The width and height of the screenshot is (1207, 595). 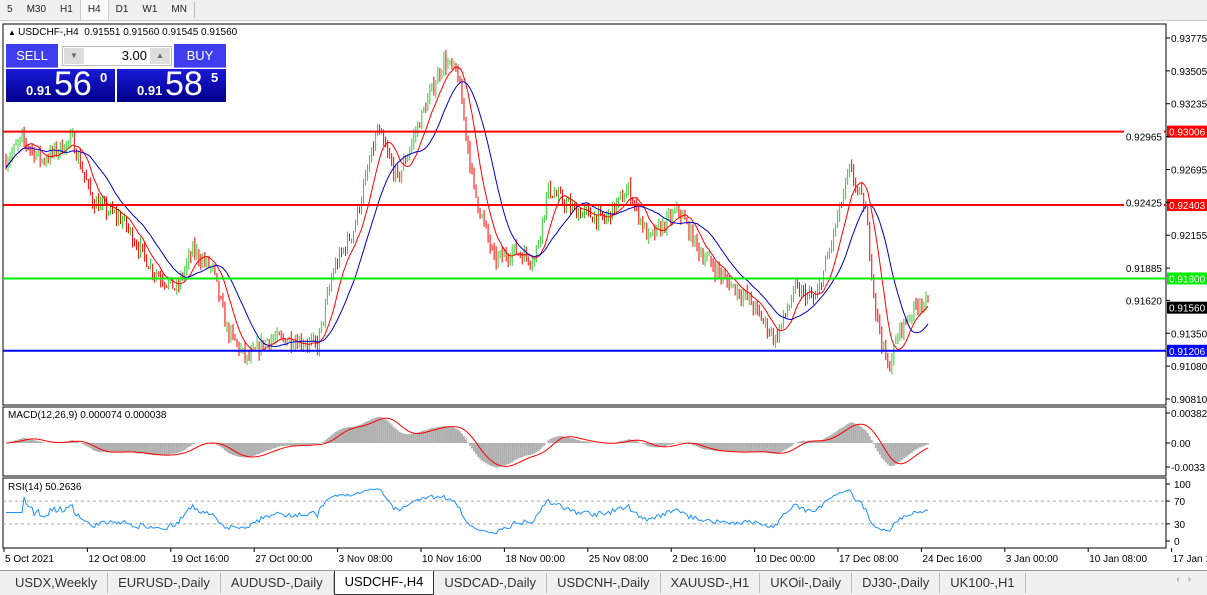 What do you see at coordinates (277, 583) in the screenshot?
I see `tab-audusd-daily: AUDUSD-,Daily` at bounding box center [277, 583].